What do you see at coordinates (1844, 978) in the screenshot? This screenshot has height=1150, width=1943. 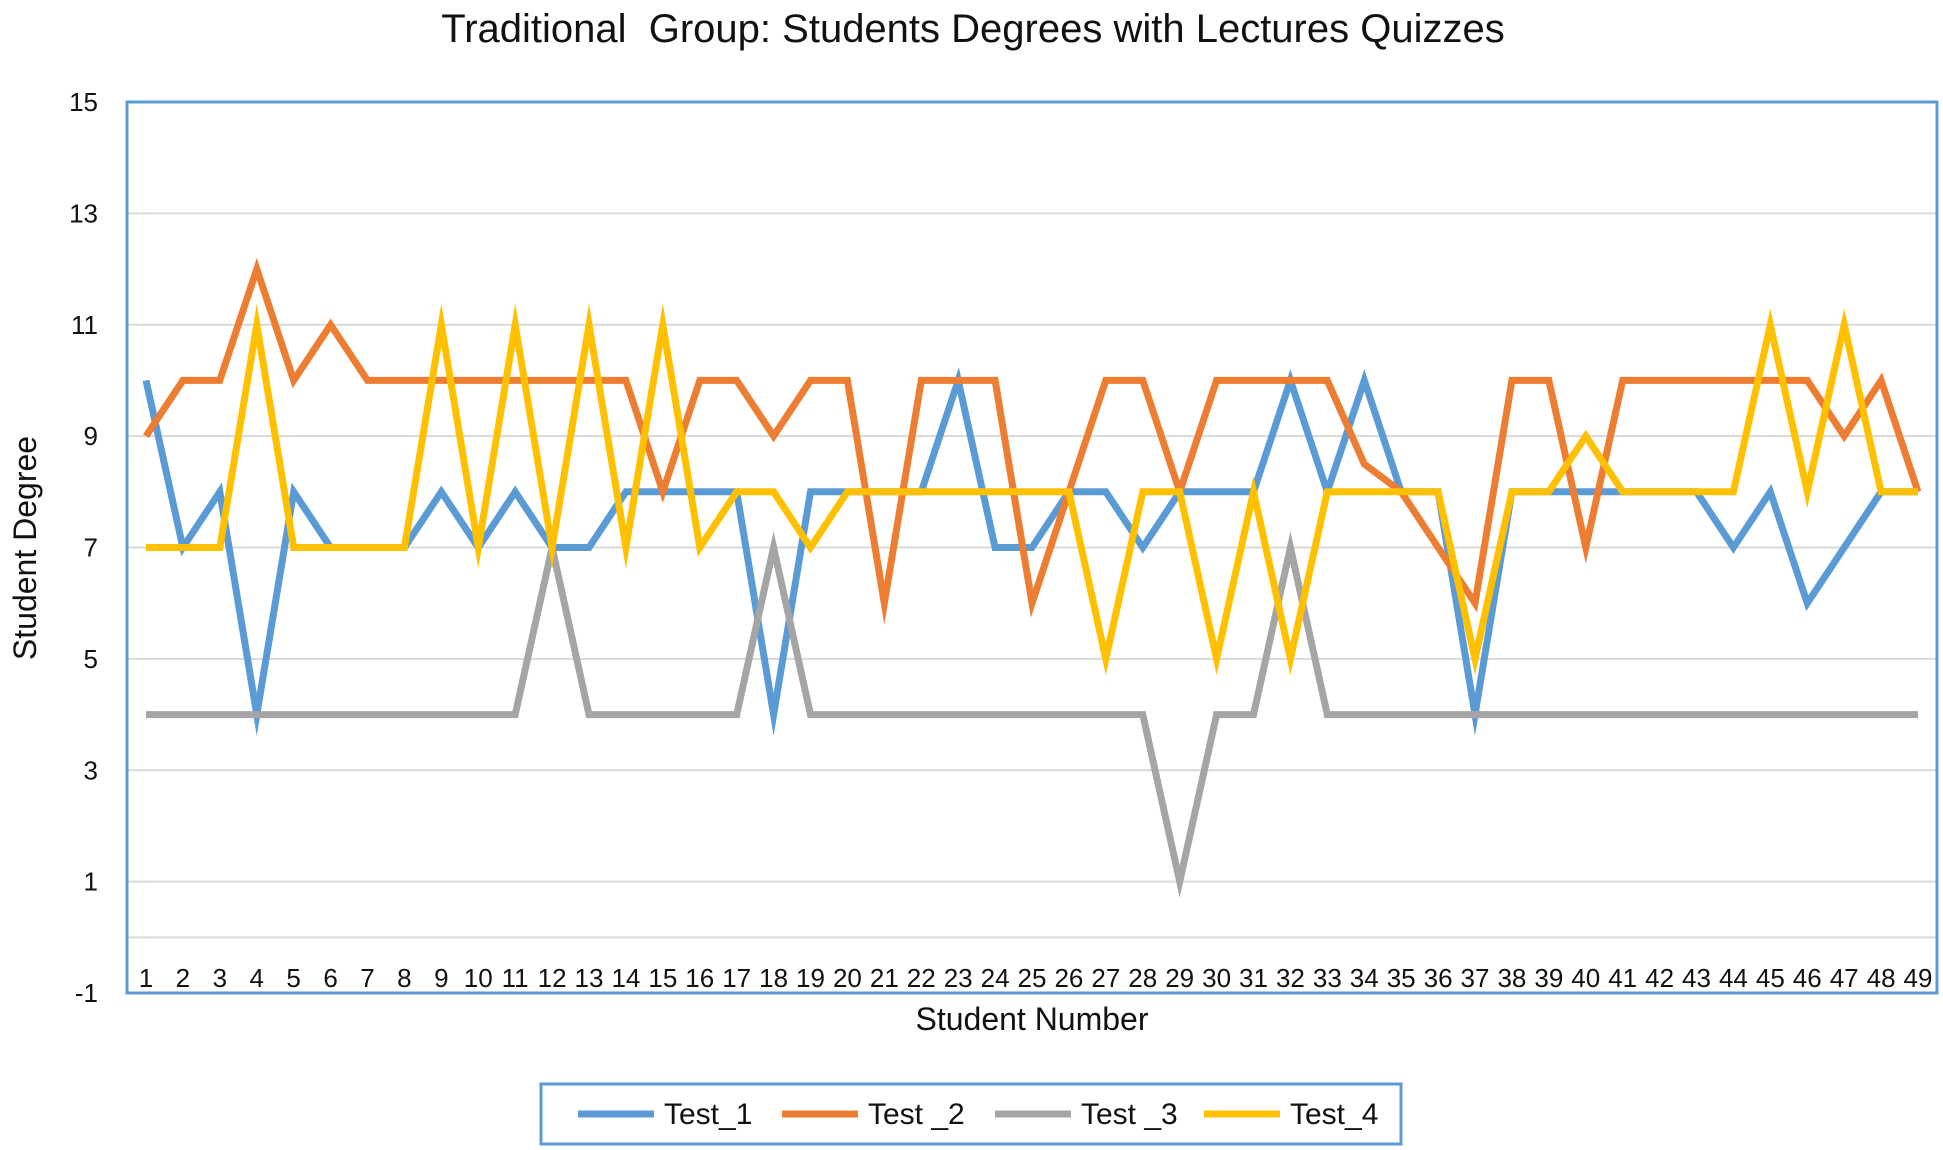 I see `x-tick-label: 47` at bounding box center [1844, 978].